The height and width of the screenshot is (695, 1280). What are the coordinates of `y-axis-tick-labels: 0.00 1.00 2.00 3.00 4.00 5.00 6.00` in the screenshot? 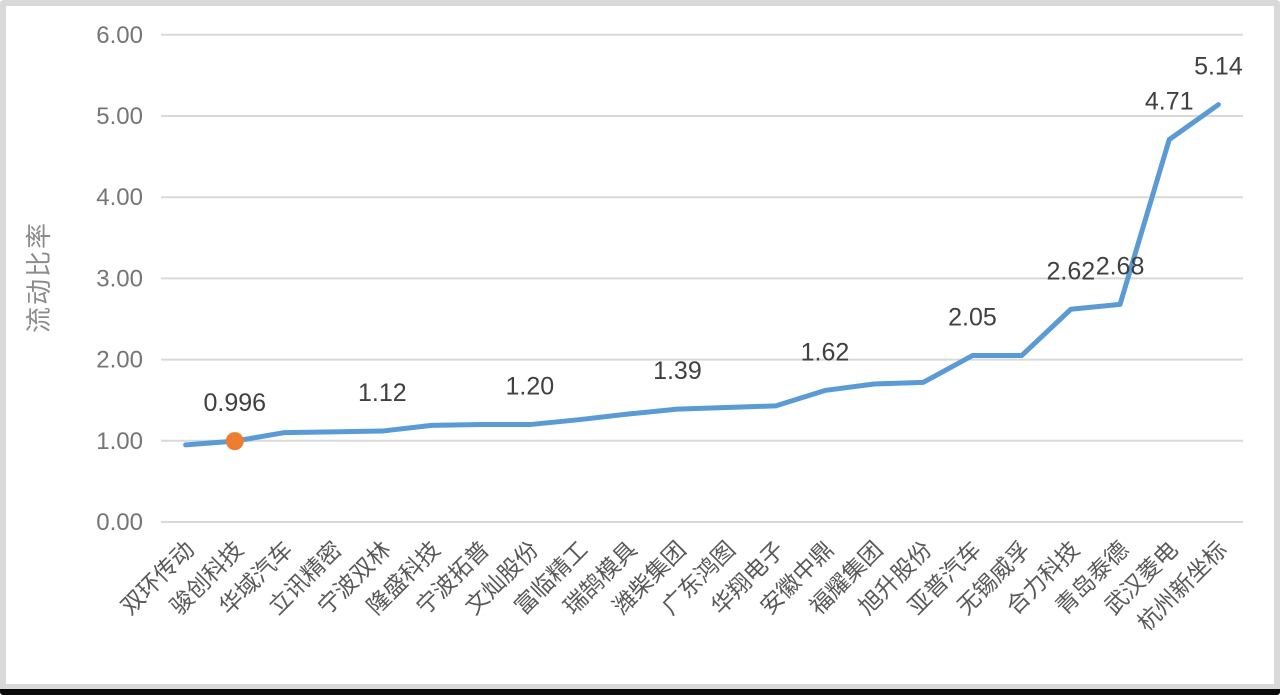 It's located at (119, 279).